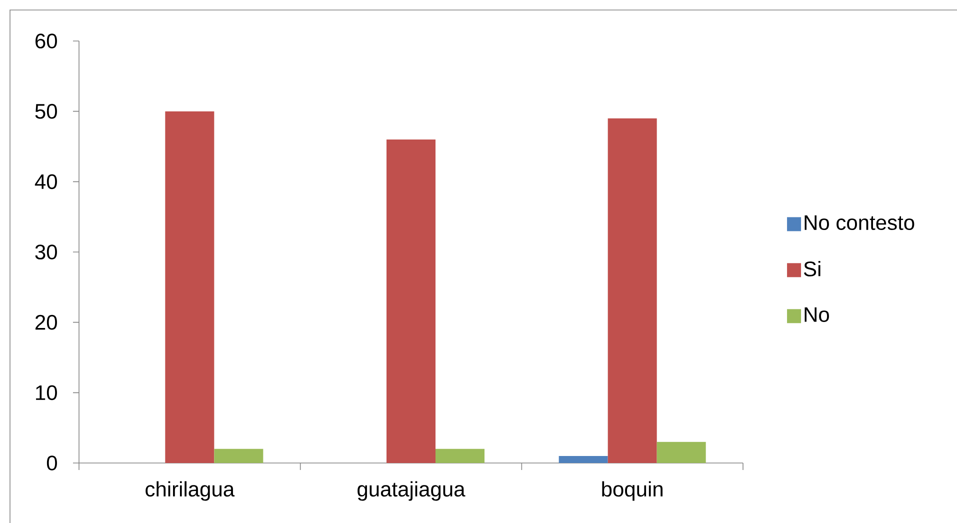 This screenshot has width=957, height=523. I want to click on x-tick-label: boquin, so click(632, 491).